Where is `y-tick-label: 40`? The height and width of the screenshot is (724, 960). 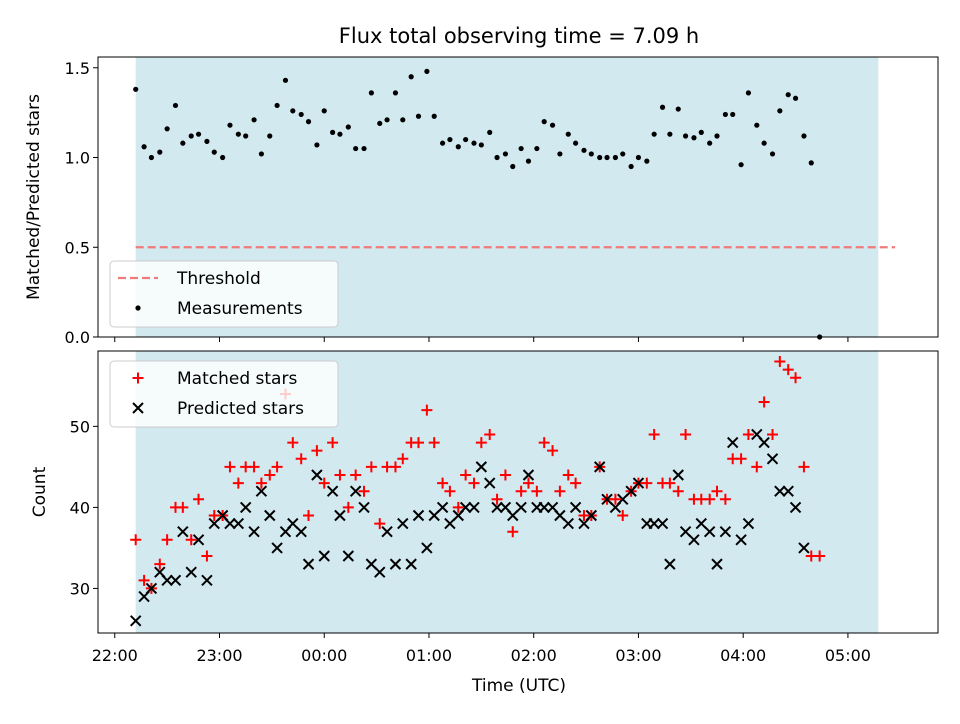 y-tick-label: 40 is located at coordinates (80, 507).